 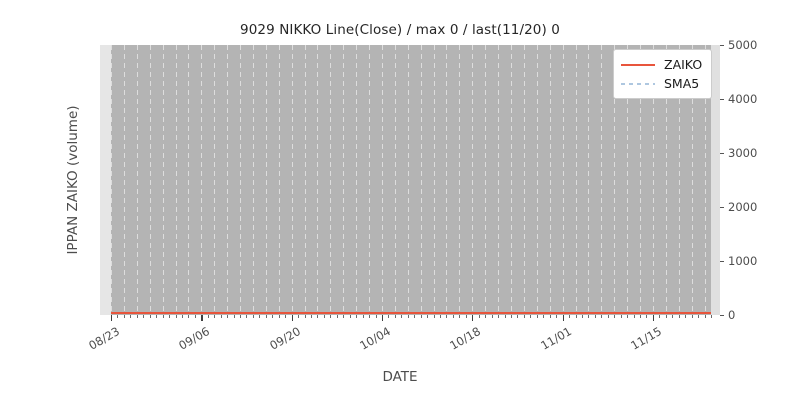 I want to click on legend-item-zaiko: ZAIKO, so click(x=661, y=64).